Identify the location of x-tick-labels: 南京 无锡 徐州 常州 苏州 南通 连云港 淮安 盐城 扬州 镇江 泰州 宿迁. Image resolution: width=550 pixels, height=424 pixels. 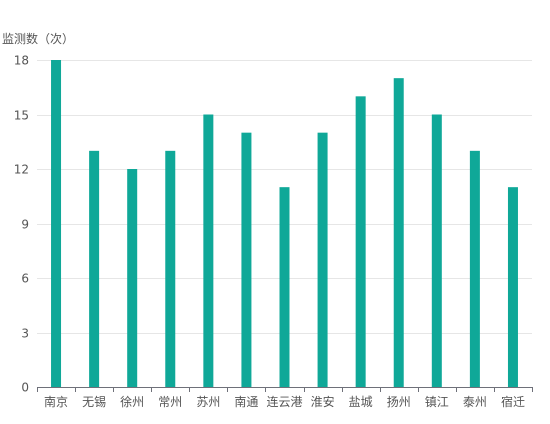
(284, 401).